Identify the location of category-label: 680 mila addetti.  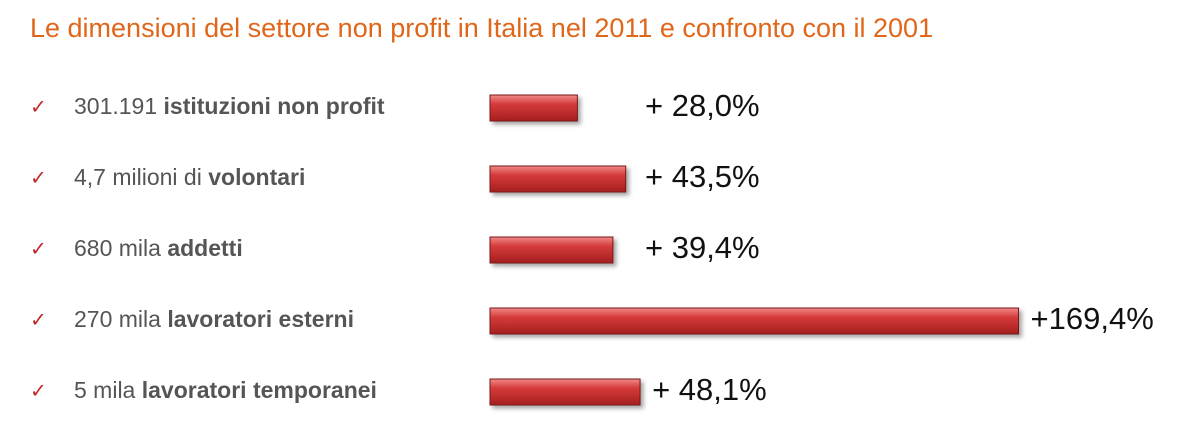
(158, 248).